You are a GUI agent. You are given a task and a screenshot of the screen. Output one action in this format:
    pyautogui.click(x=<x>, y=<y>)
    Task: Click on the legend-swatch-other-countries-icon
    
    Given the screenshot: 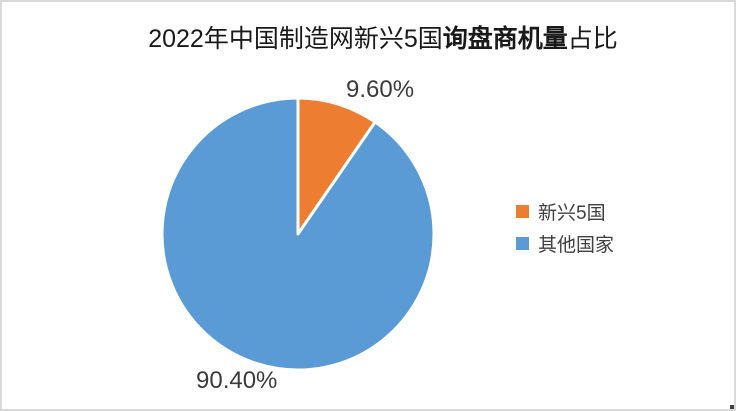 What is the action you would take?
    pyautogui.click(x=522, y=243)
    